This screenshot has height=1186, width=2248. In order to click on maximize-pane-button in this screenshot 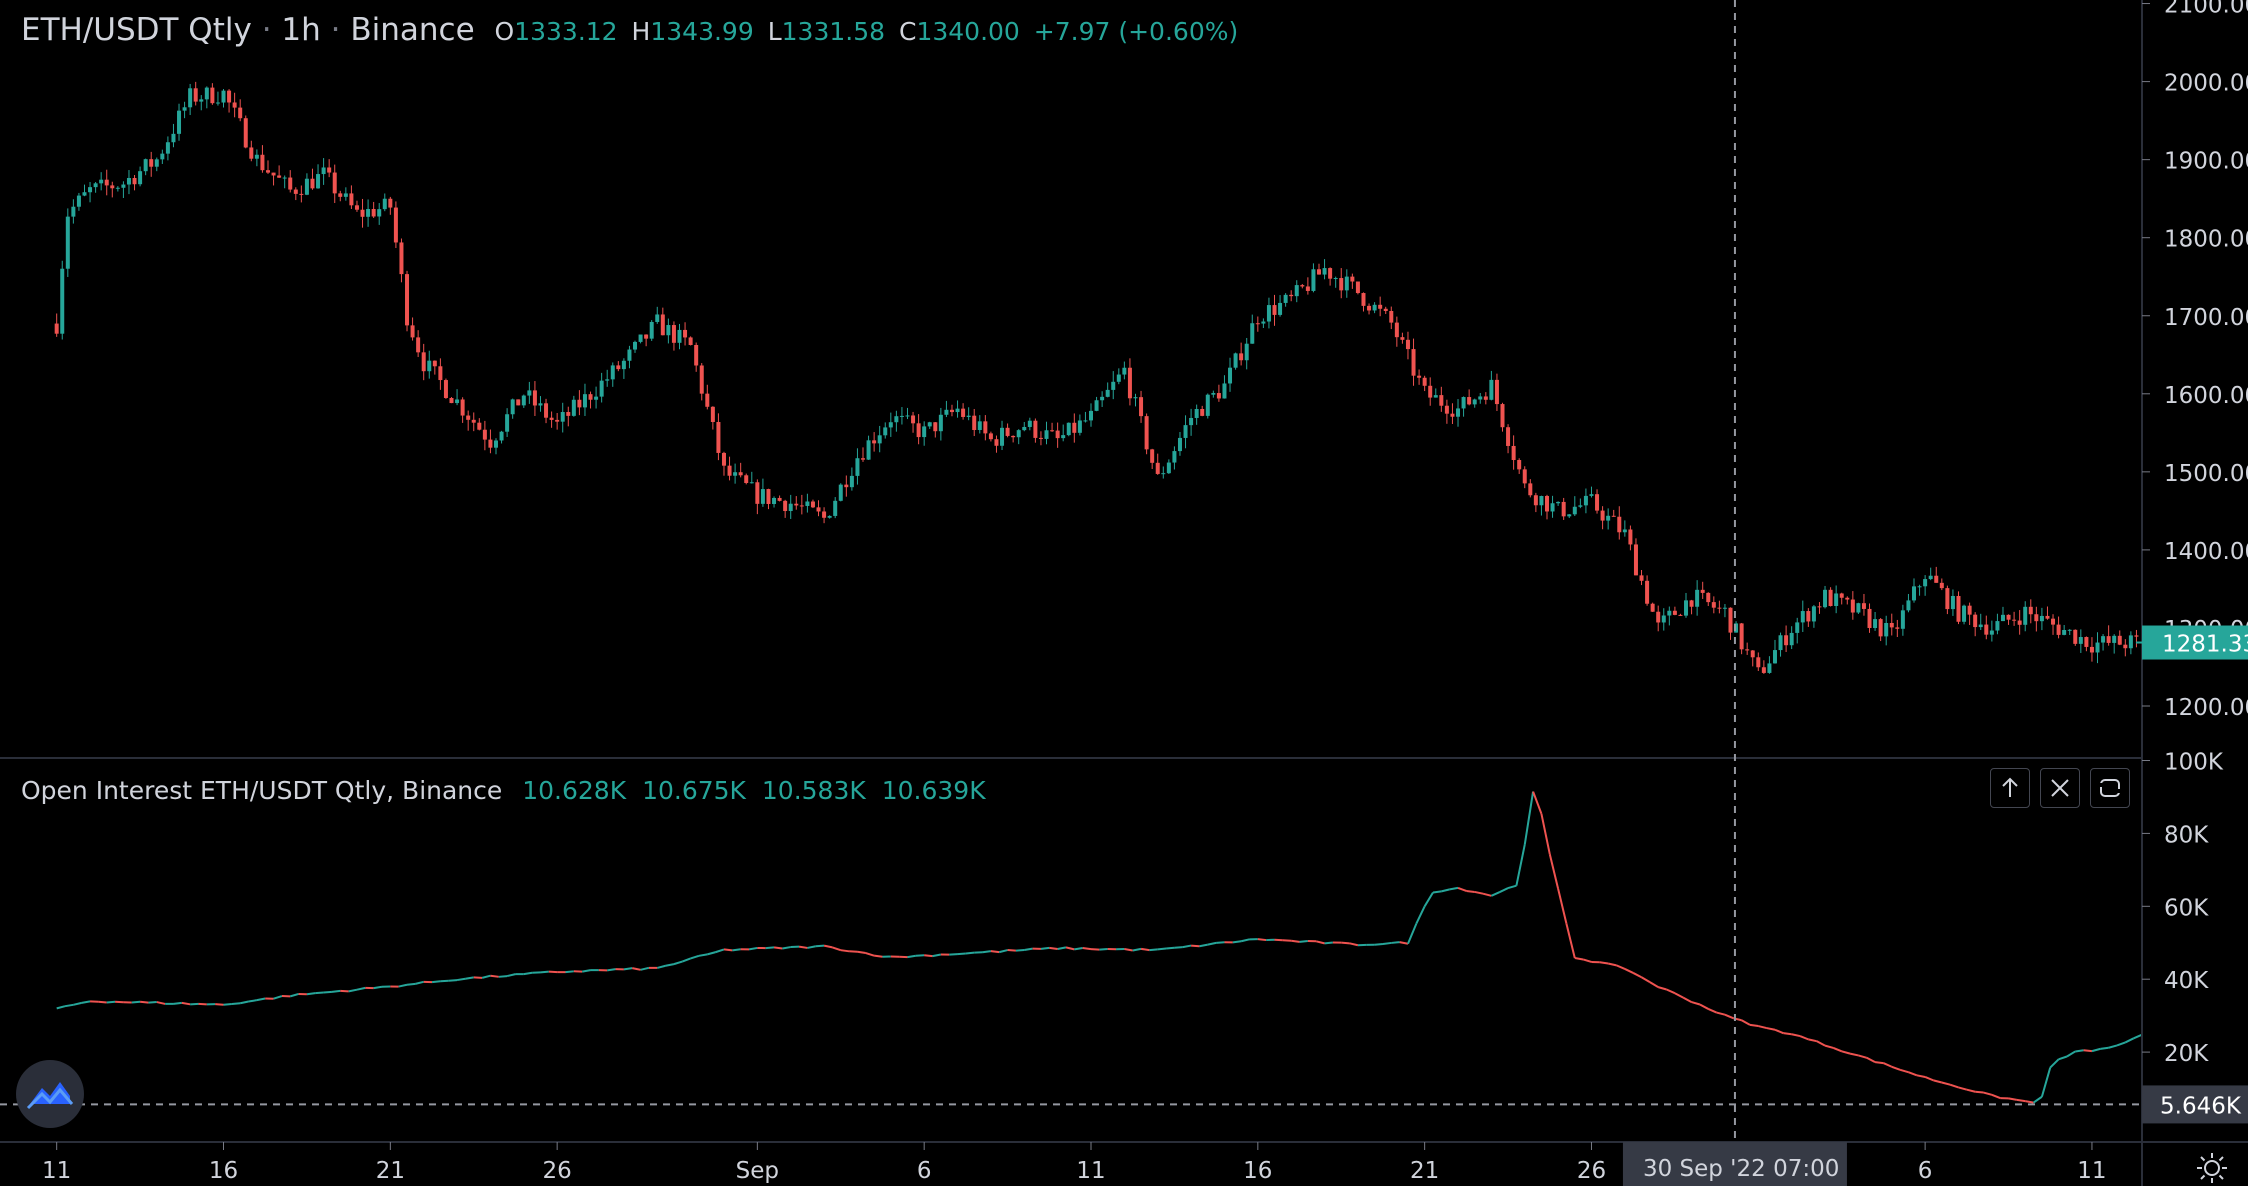, I will do `click(2110, 788)`.